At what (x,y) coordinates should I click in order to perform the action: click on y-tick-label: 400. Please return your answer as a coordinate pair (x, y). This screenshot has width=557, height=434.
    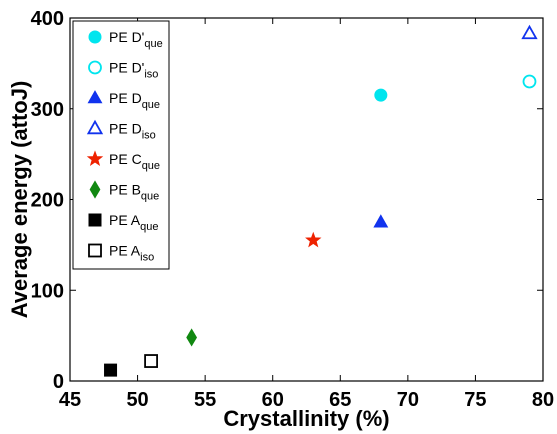
    Looking at the image, I should click on (47, 19).